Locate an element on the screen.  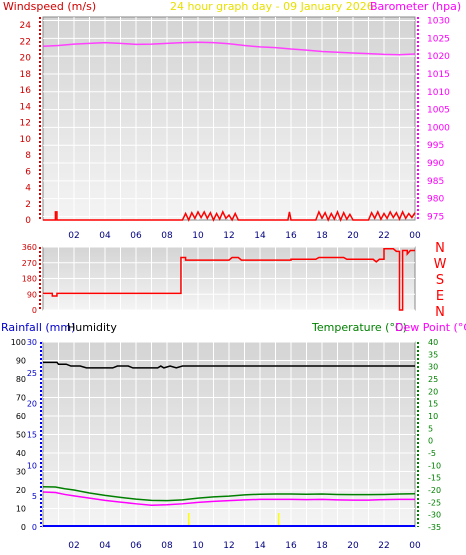
tick-label: 100 is located at coordinates (18, 342).